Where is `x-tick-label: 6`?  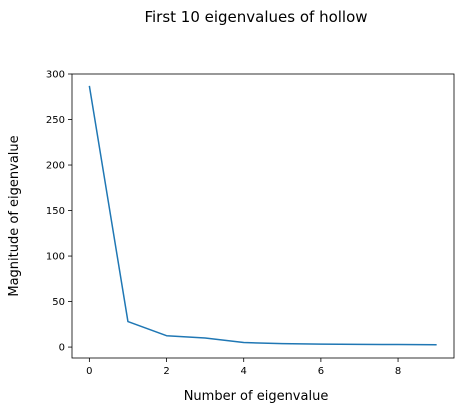
x-tick-label: 6 is located at coordinates (321, 371).